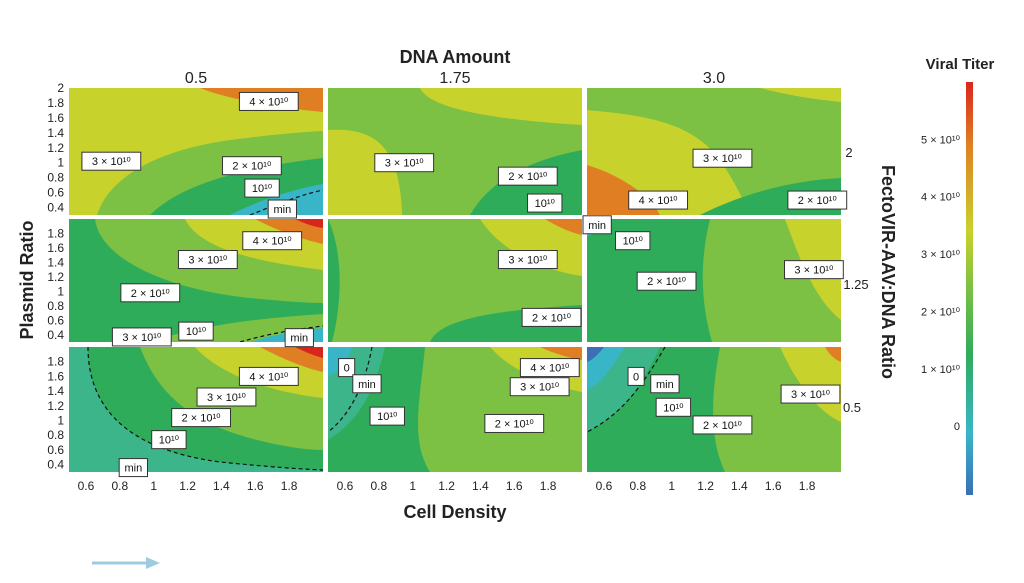 The image size is (1024, 583). Describe the element at coordinates (55, 248) in the screenshot. I see `y-tick-label: 1.6` at that location.